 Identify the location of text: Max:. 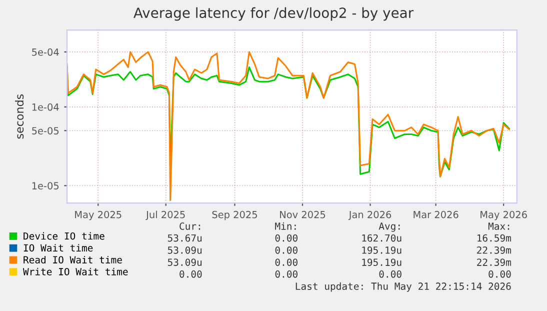
(499, 226).